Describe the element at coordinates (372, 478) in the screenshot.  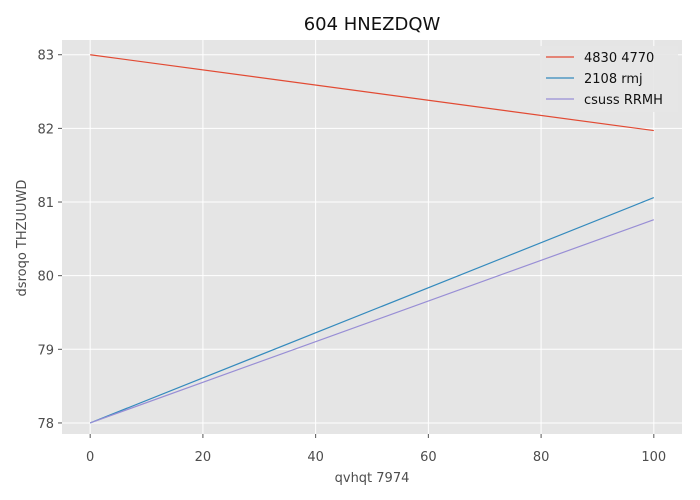
I see `x-axis-label: qvhqt 7974` at that location.